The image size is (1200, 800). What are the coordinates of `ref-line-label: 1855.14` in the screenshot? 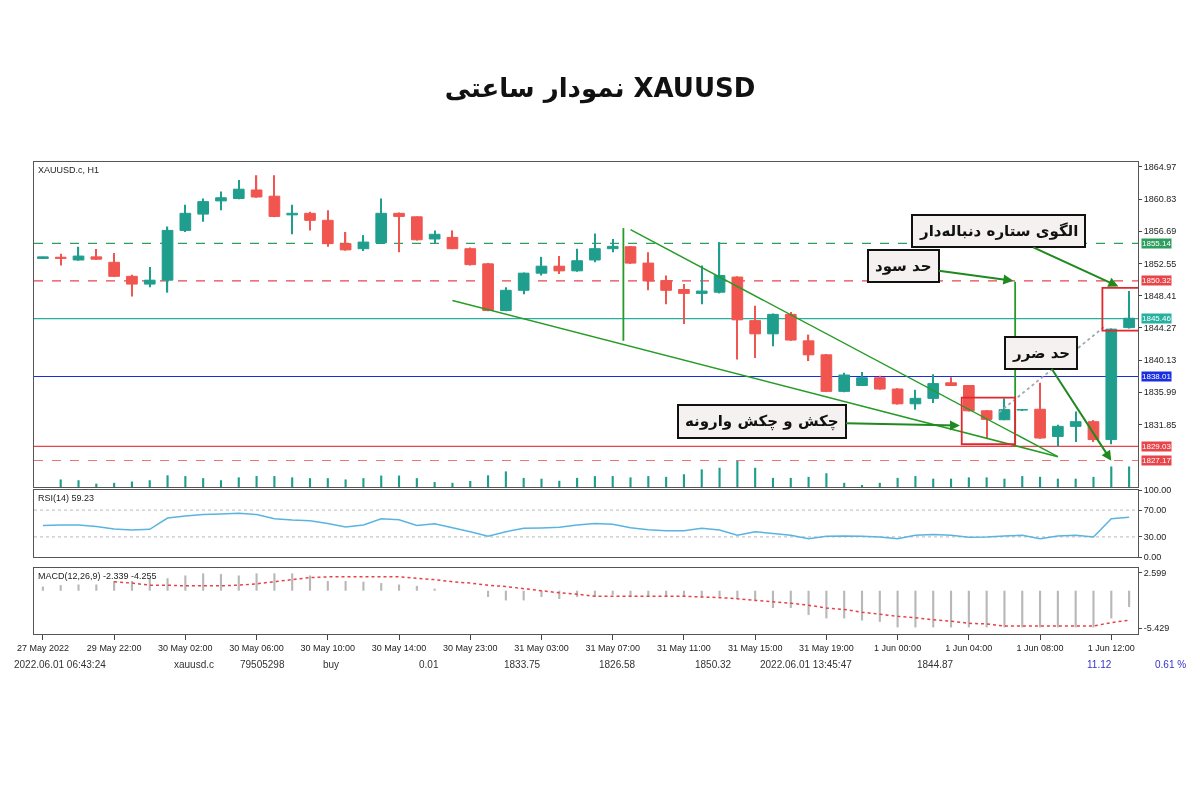 It's located at (1157, 243).